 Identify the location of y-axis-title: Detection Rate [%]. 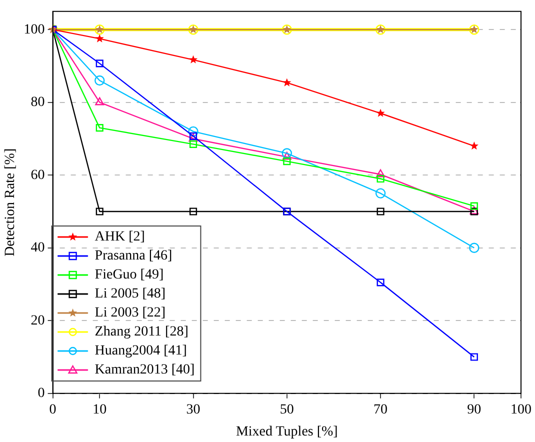
(10, 202).